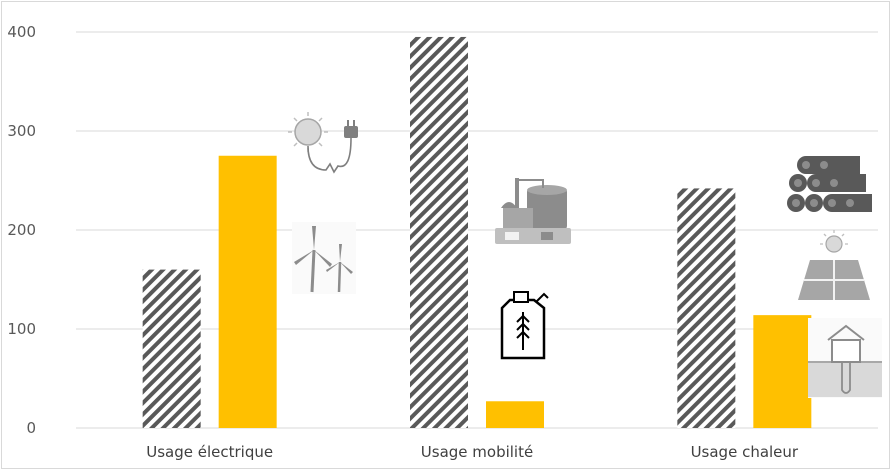 Image resolution: width=893 pixels, height=472 pixels. I want to click on wind-turbines-icon, so click(324, 258).